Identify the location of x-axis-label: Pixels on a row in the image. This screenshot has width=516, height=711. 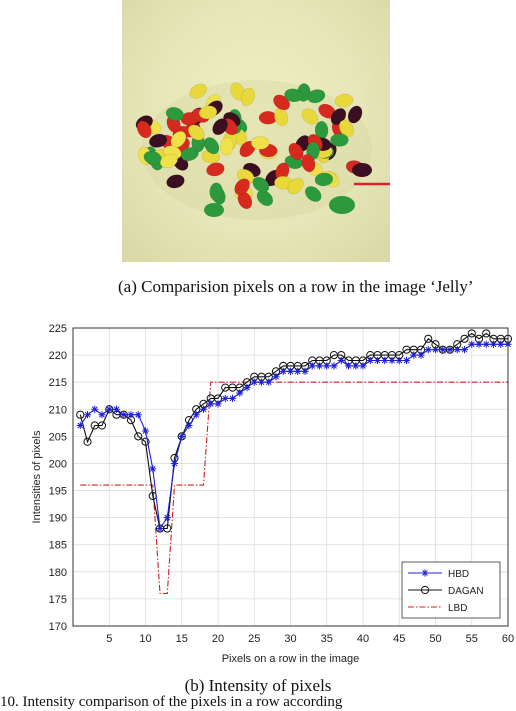
(291, 659).